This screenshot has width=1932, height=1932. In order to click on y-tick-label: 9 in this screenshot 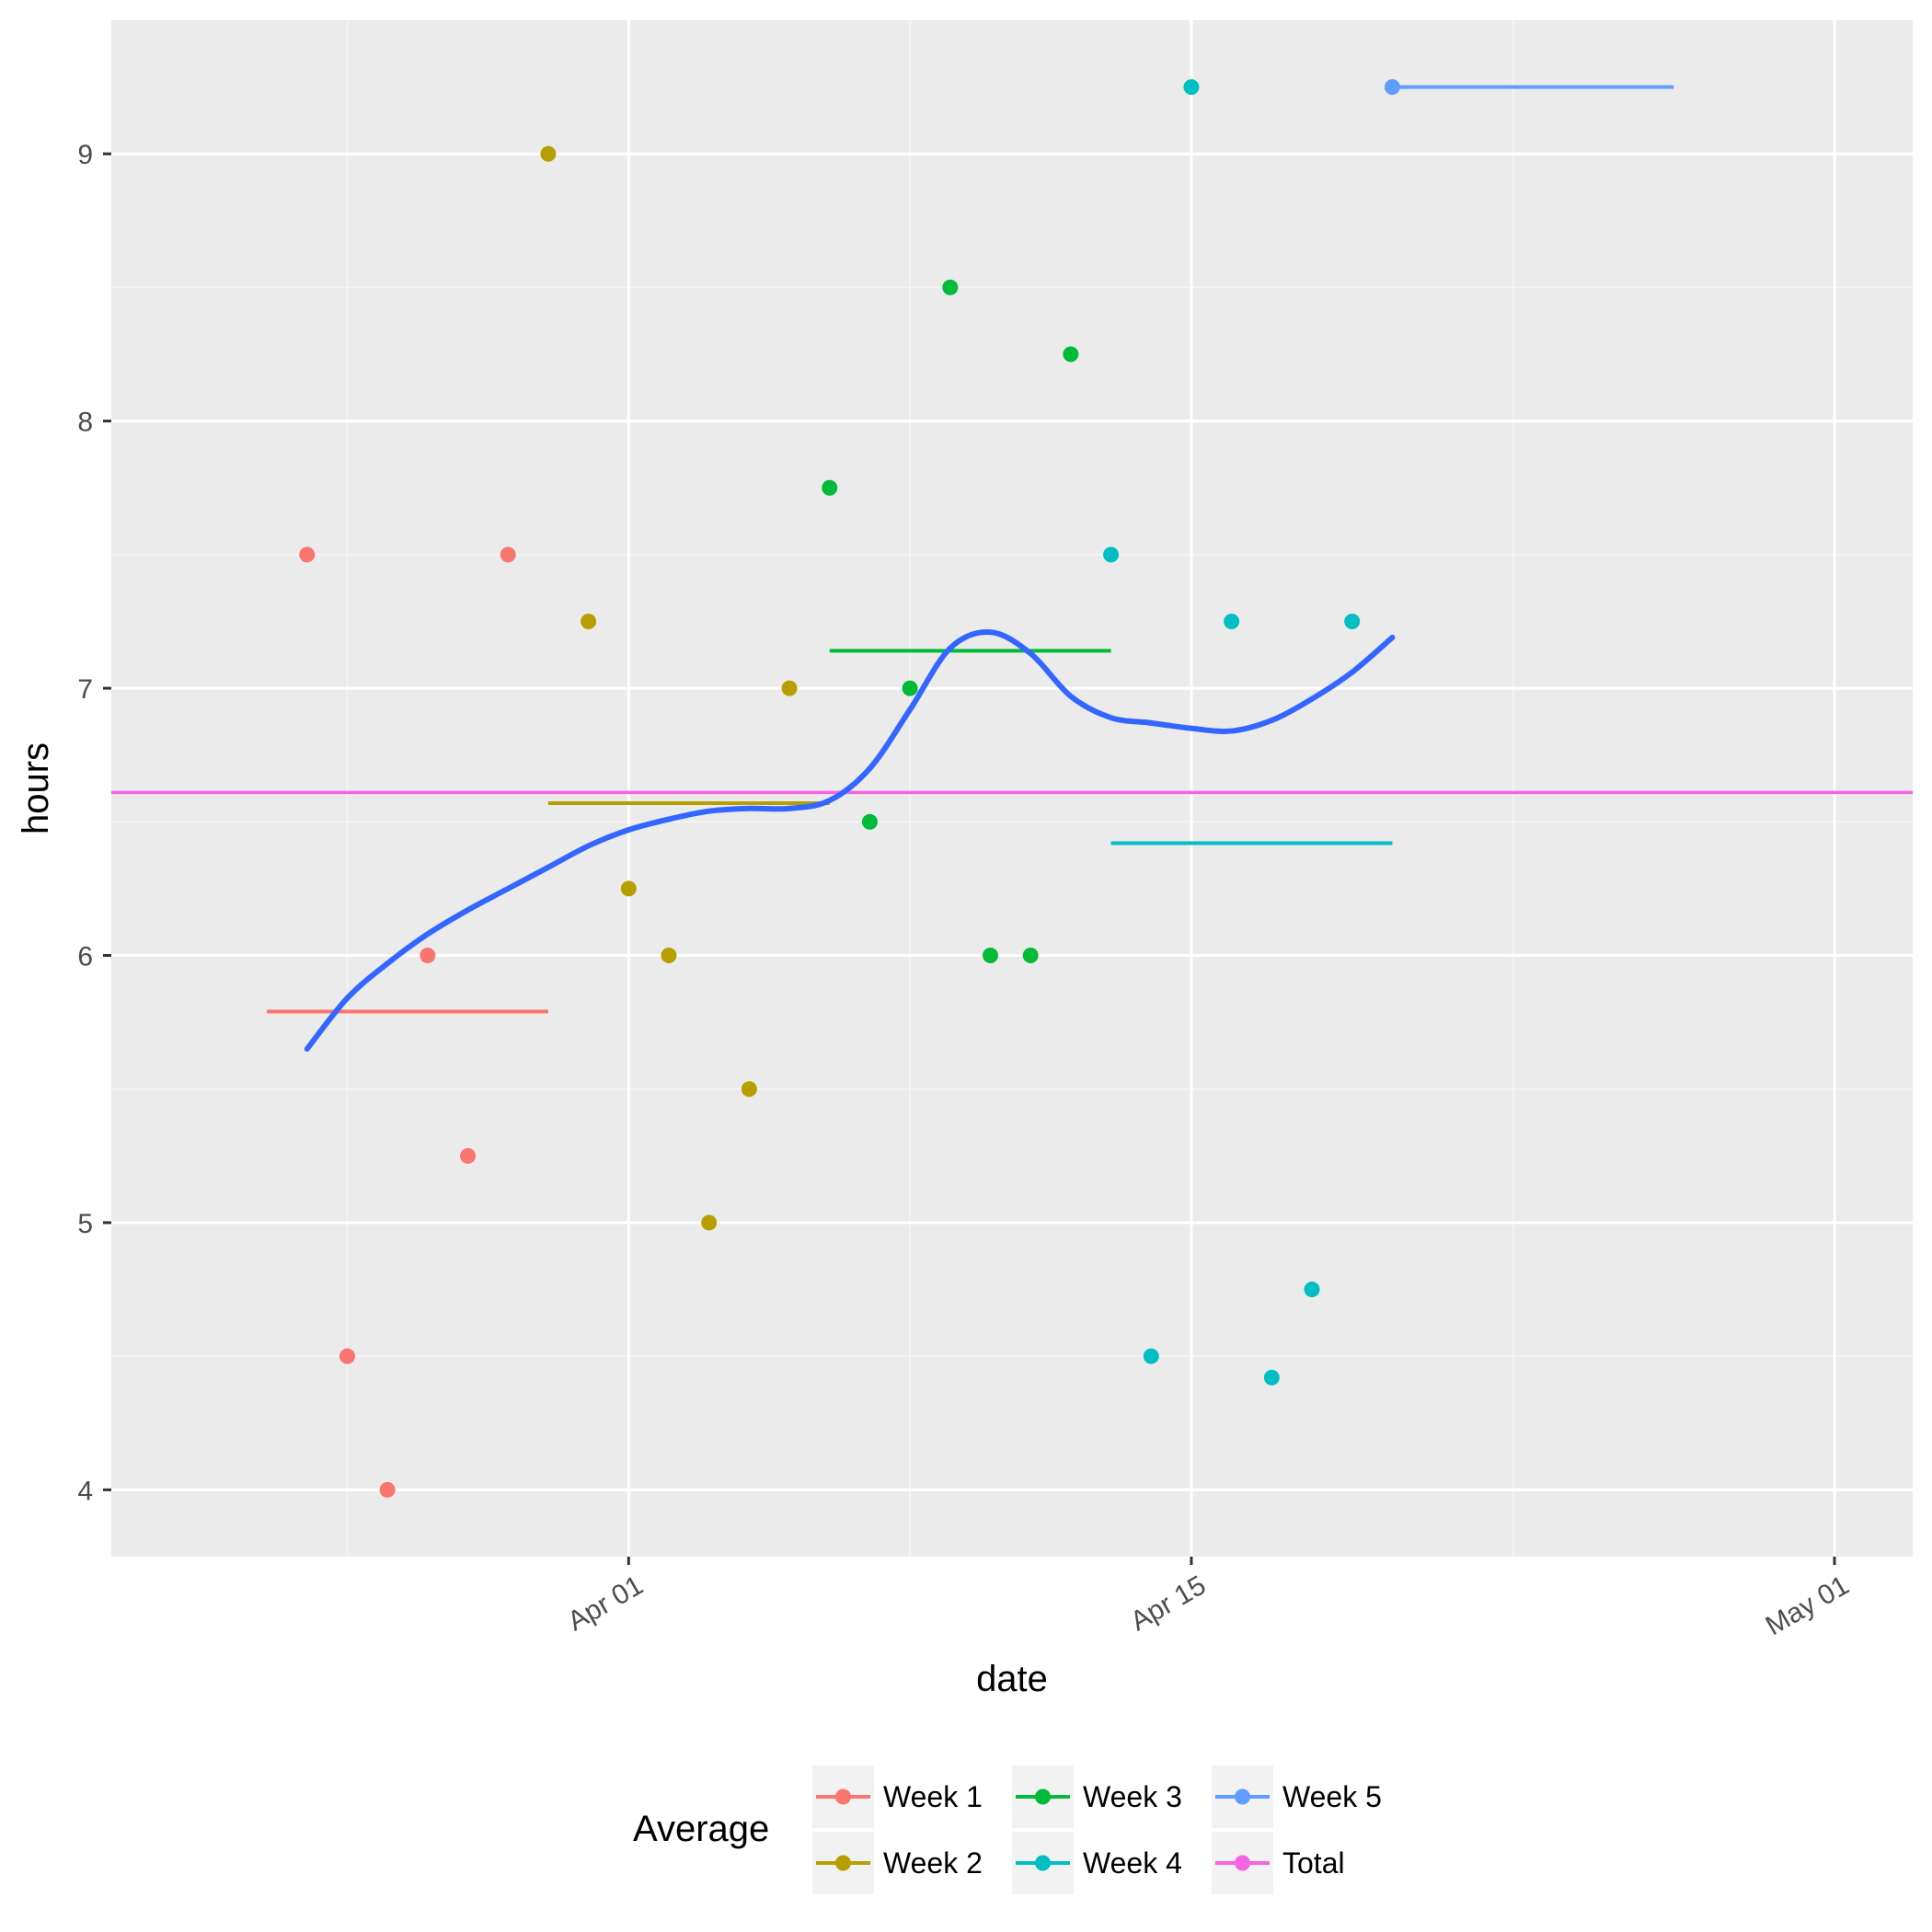, I will do `click(85, 155)`.